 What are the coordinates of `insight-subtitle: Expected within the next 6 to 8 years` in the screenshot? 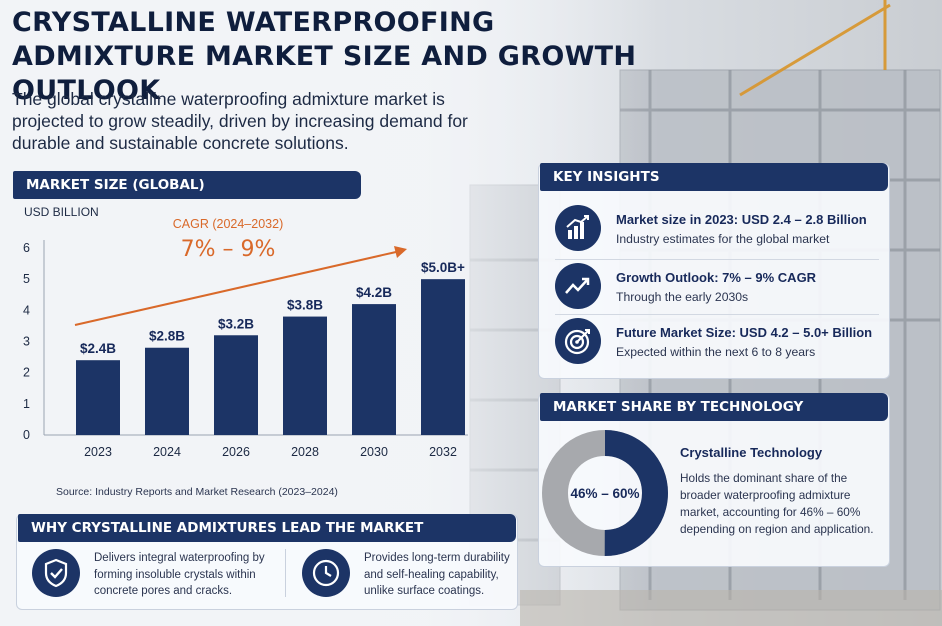 It's located at (716, 352).